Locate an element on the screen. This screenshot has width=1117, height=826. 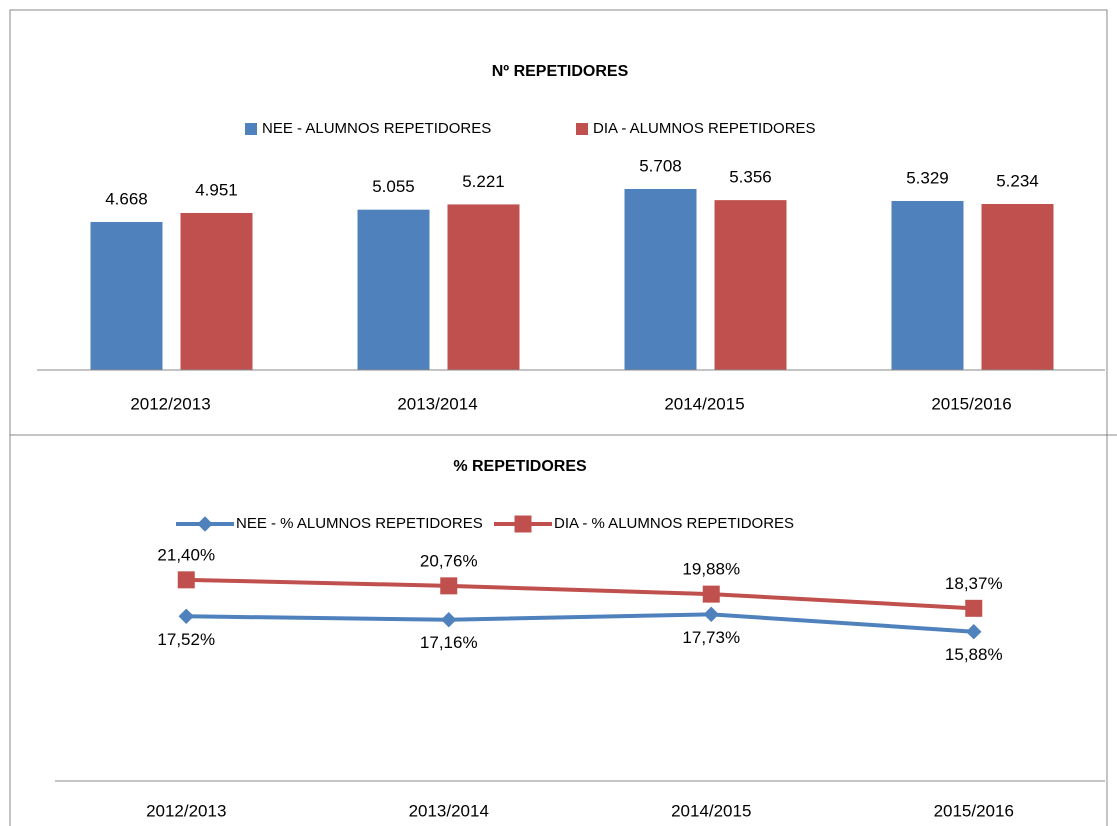
legend-label: DIA - % ALUMNOS REPETIDORES is located at coordinates (674, 523).